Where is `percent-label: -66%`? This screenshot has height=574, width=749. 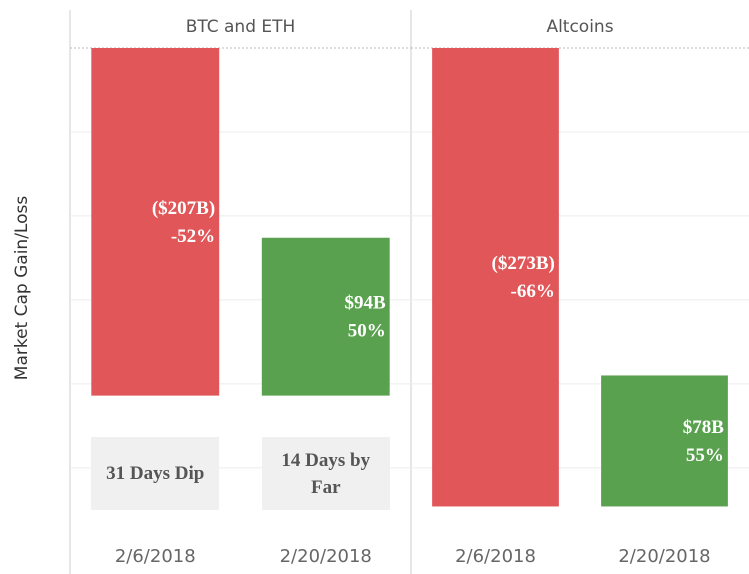 percent-label: -66% is located at coordinates (533, 291).